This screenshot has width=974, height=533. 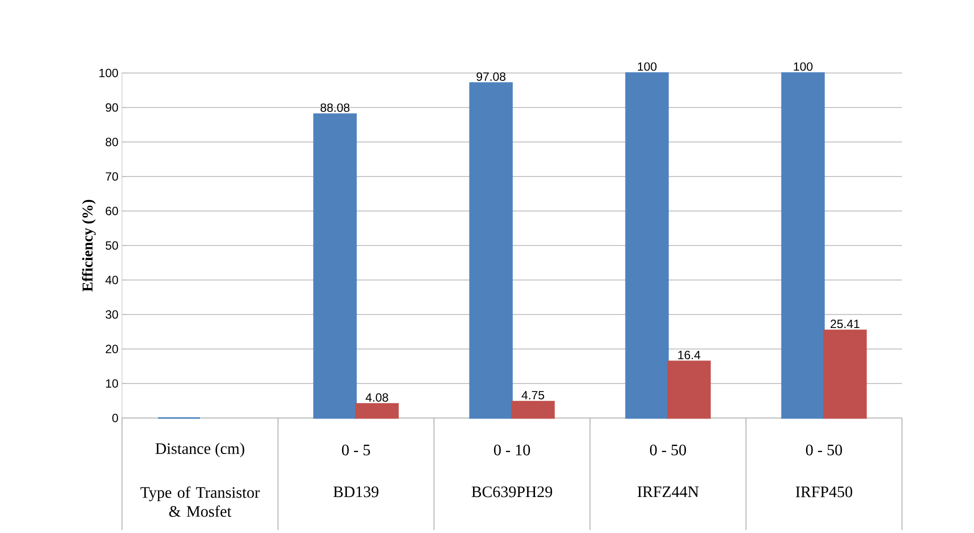 What do you see at coordinates (112, 107) in the screenshot?
I see `y-tick-label: 90` at bounding box center [112, 107].